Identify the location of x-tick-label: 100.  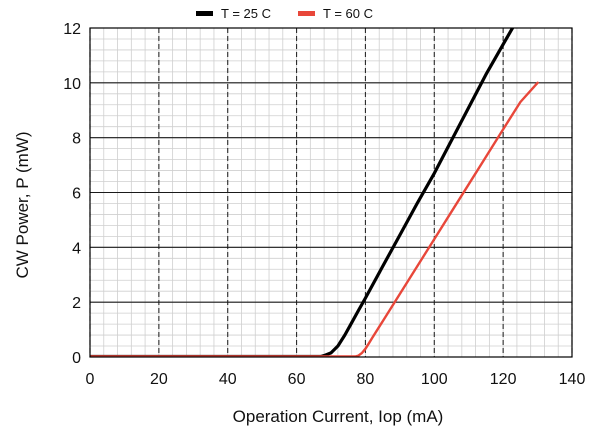
(434, 379).